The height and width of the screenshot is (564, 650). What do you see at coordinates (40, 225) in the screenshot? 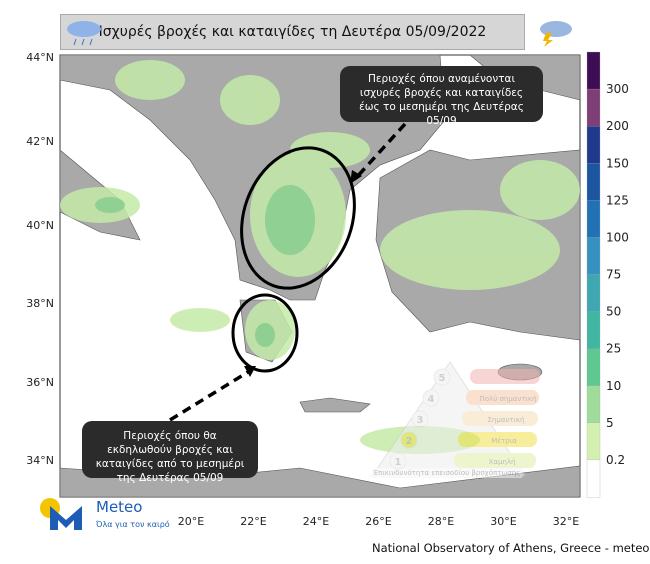
I see `lat-label: 40°N` at bounding box center [40, 225].